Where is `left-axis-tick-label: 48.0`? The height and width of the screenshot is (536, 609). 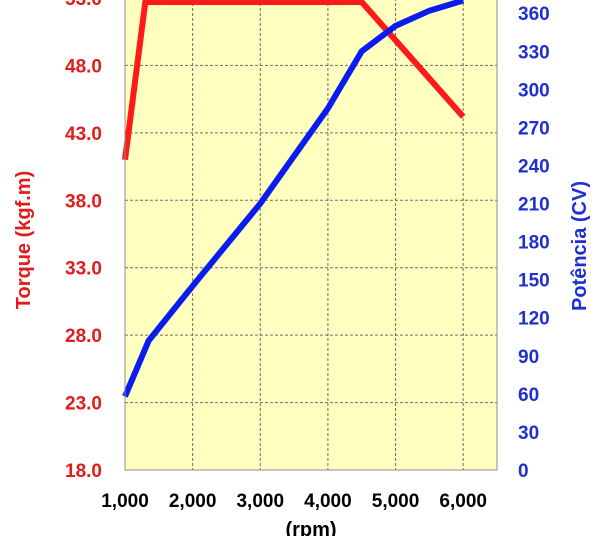 left-axis-tick-label: 48.0 is located at coordinates (83, 66).